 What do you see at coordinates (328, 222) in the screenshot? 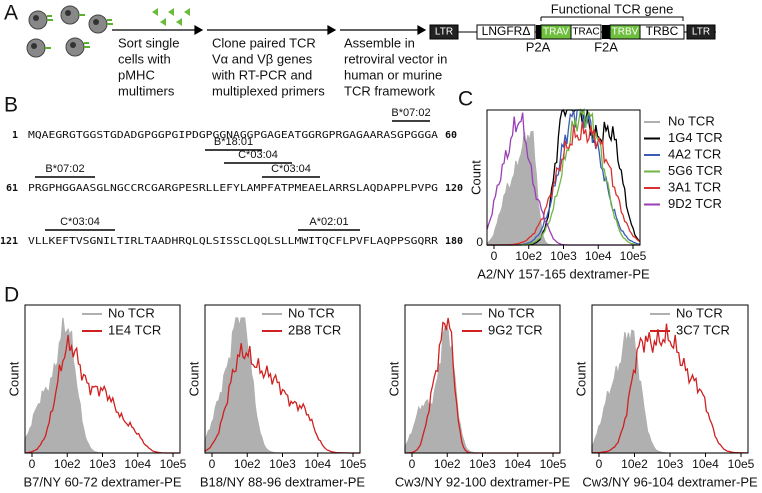
I see `epitope-label: A*02:01` at bounding box center [328, 222].